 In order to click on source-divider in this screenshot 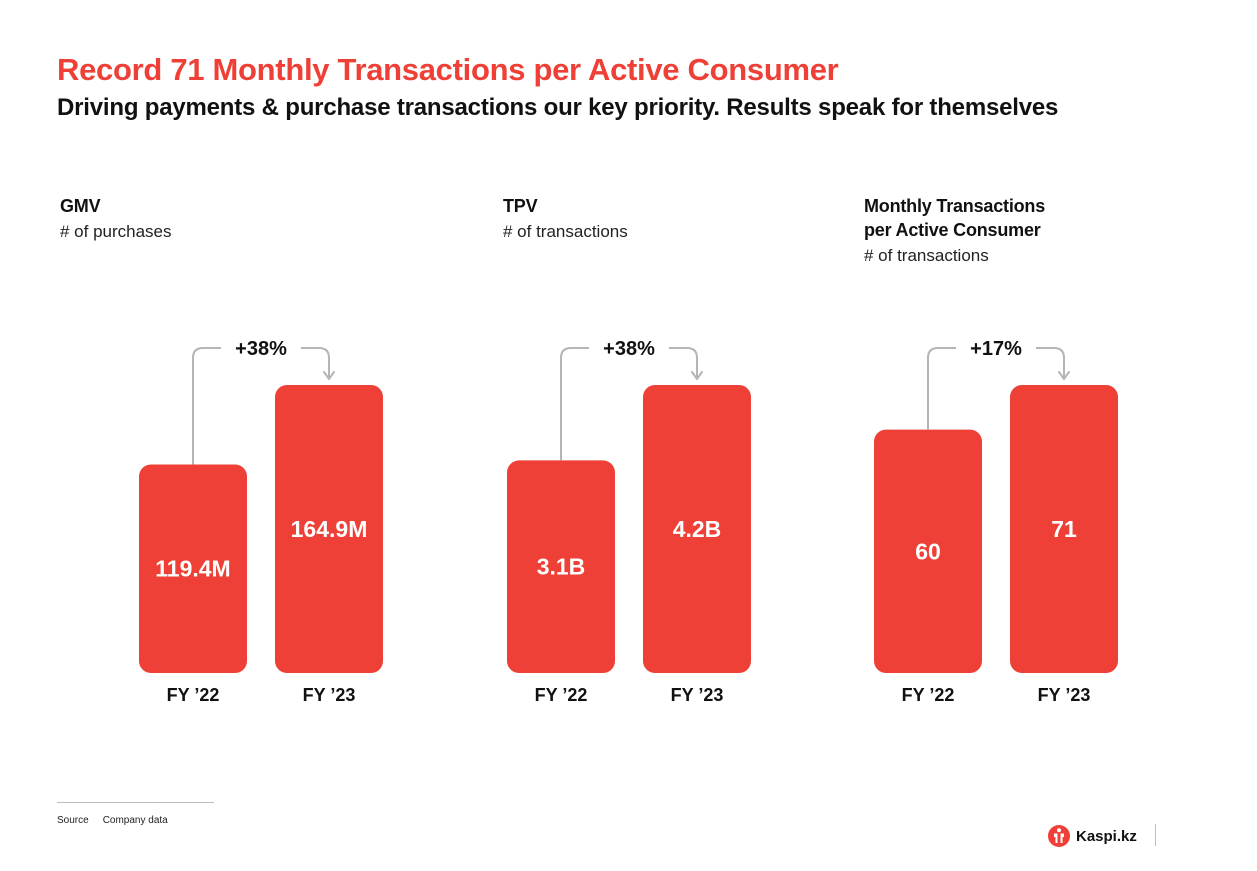, I will do `click(135, 802)`.